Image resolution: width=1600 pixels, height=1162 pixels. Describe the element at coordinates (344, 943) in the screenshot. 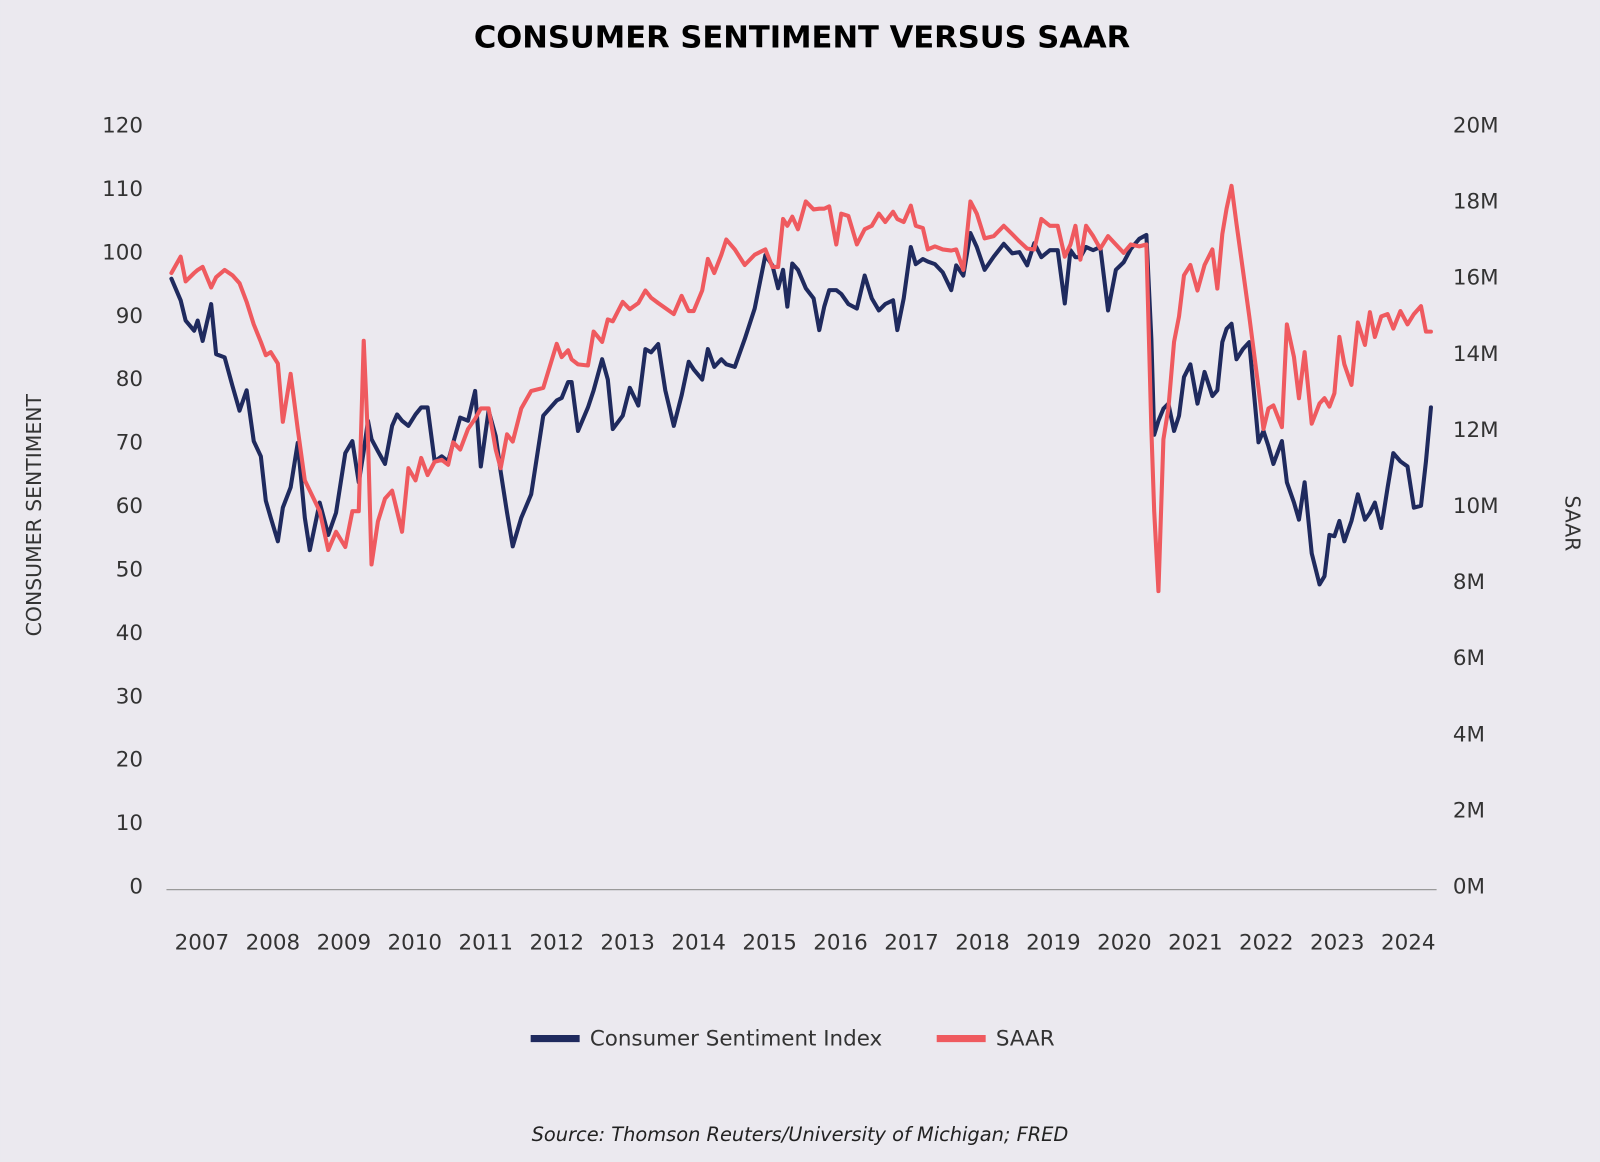

I see `x-tick-label: 2009` at that location.